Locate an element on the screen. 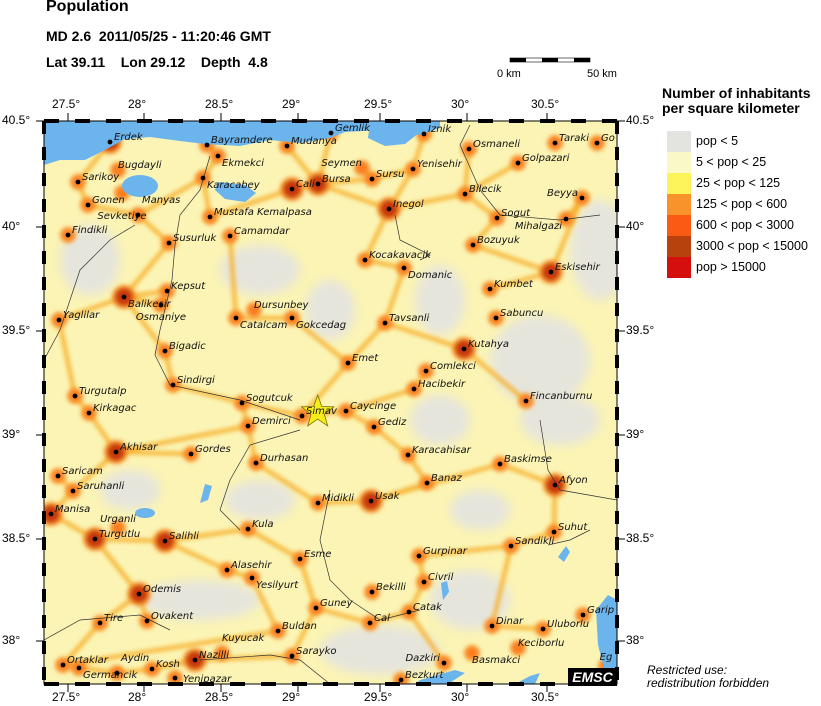  city-nazilli: Nazilli is located at coordinates (211, 656).